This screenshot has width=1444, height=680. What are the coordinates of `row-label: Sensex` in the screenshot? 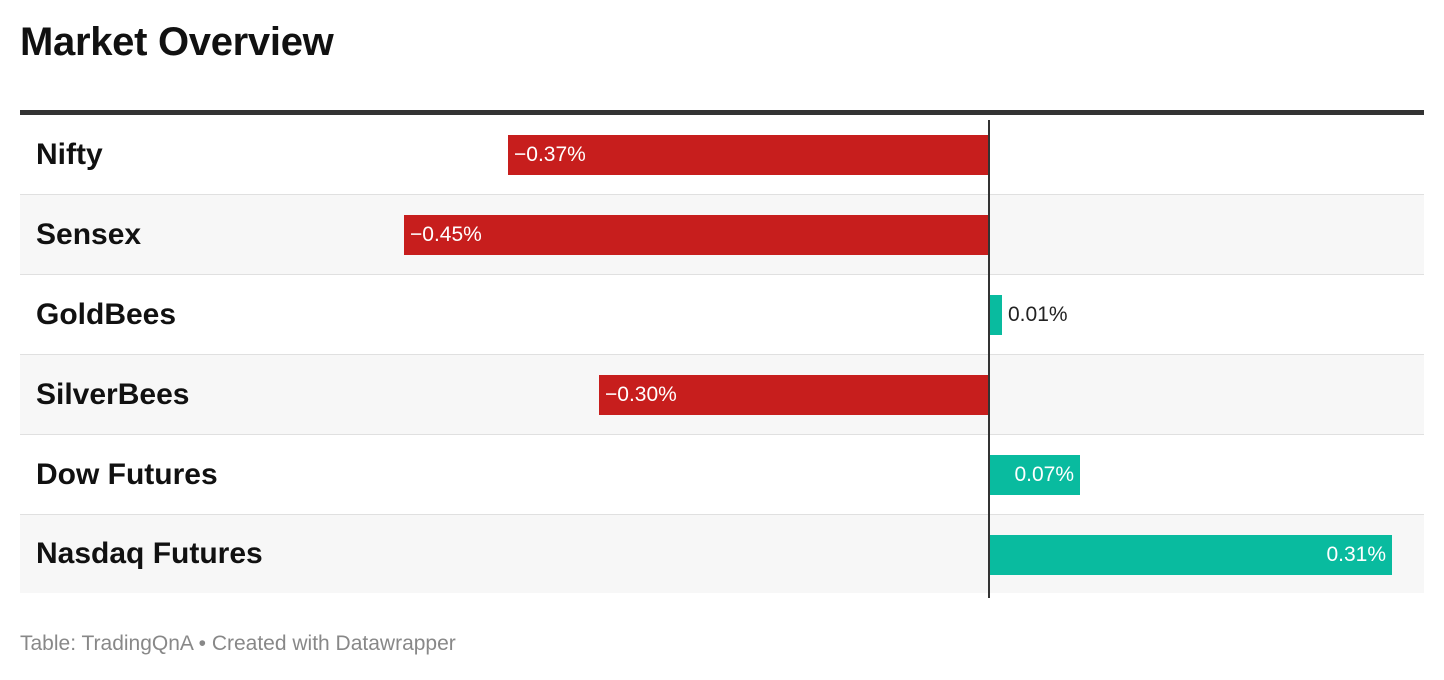 It's located at (89, 234).